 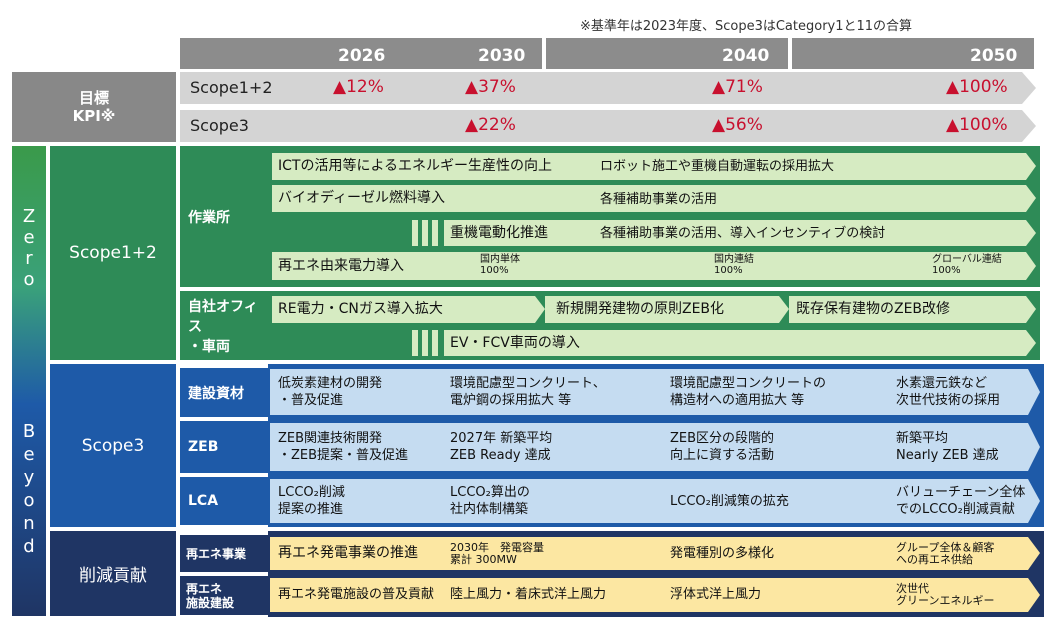 What do you see at coordinates (922, 438) in the screenshot?
I see `zeb-c4-line1: 新築平均` at bounding box center [922, 438].